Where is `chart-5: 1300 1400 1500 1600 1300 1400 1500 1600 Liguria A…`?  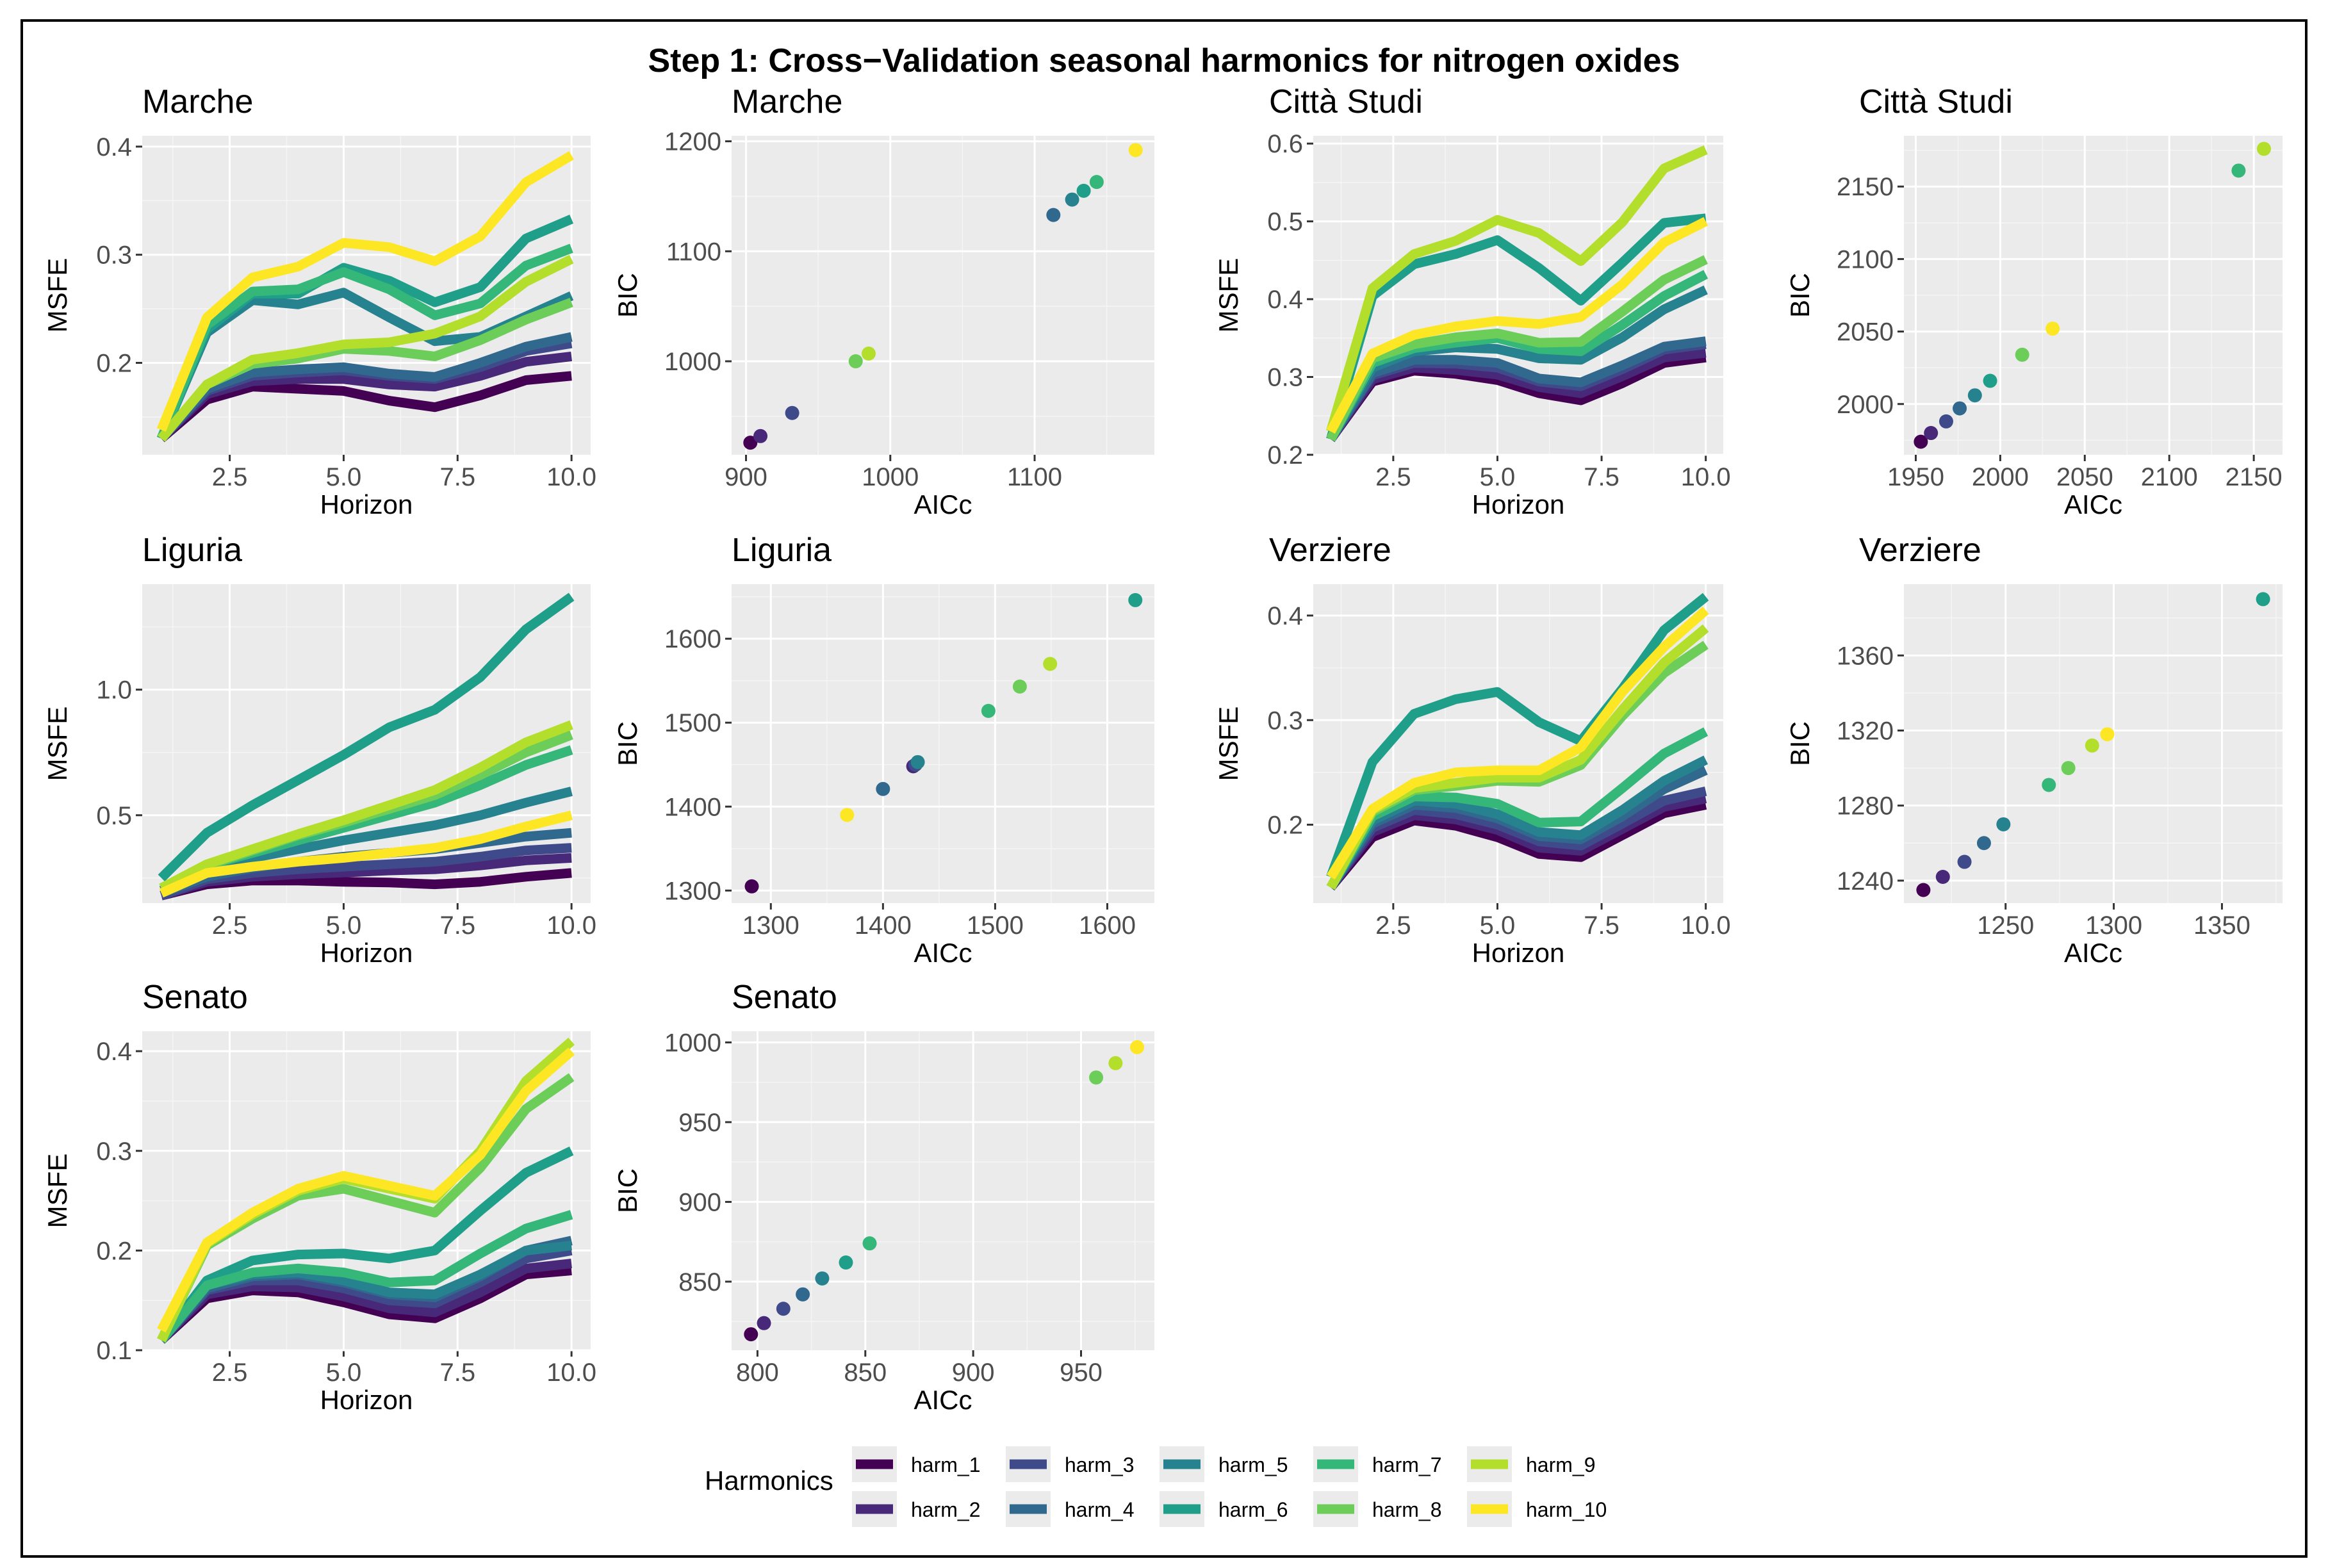
chart-5: 1300 1400 1500 1600 1300 1400 1500 1600 Liguria A… is located at coordinates (883, 750).